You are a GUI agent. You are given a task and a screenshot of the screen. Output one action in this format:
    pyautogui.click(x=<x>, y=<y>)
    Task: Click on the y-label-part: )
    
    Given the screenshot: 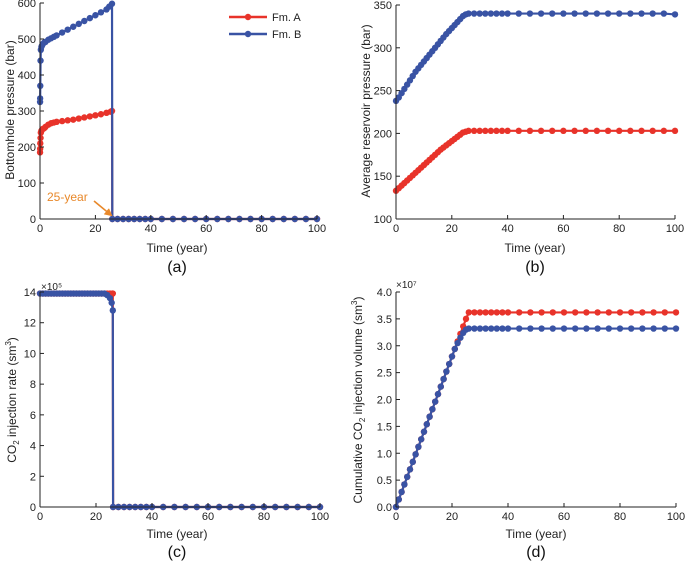 What is the action you would take?
    pyautogui.click(x=12, y=339)
    